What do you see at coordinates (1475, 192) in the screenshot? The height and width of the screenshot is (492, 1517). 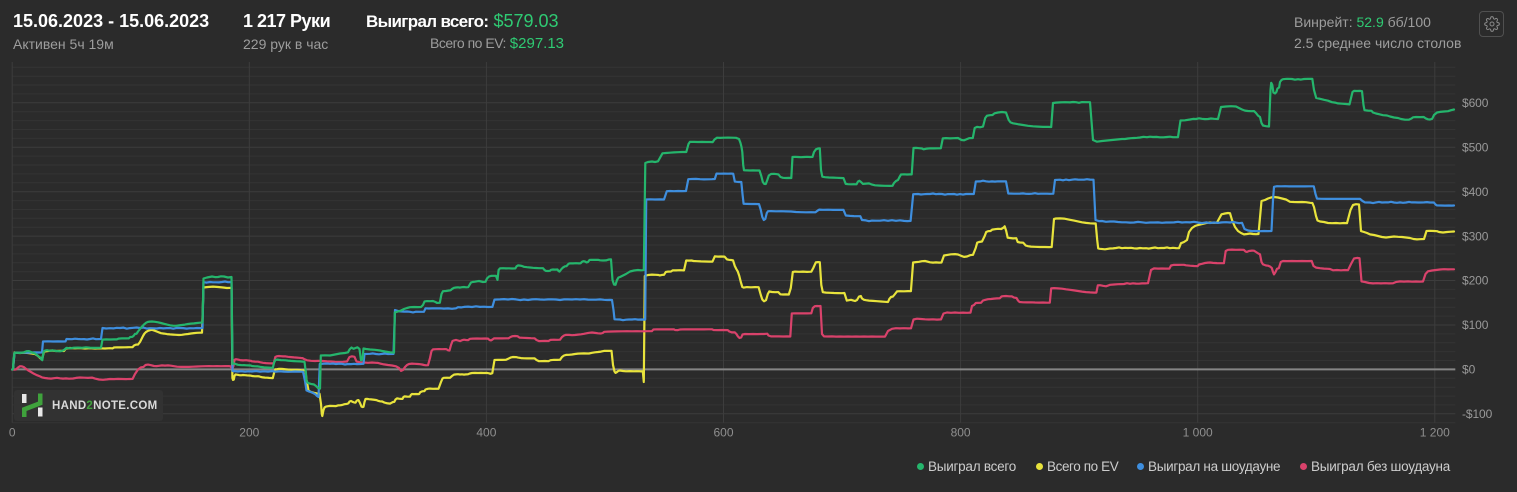 I see `svg-text: $400` at bounding box center [1475, 192].